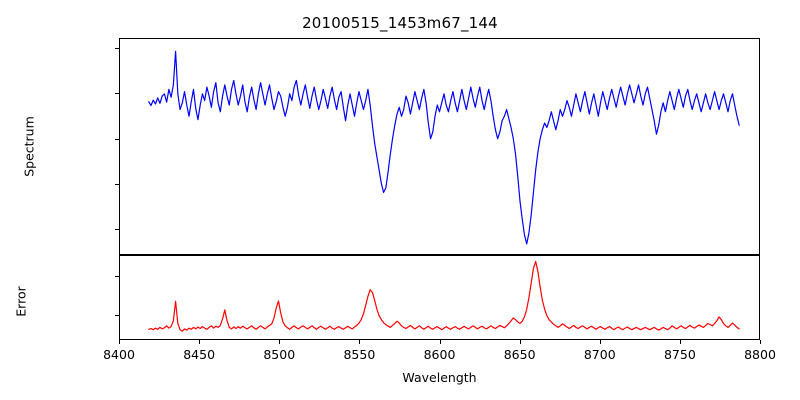 The height and width of the screenshot is (400, 800). Describe the element at coordinates (119, 354) in the screenshot. I see `x-tick-label: 8400` at that location.